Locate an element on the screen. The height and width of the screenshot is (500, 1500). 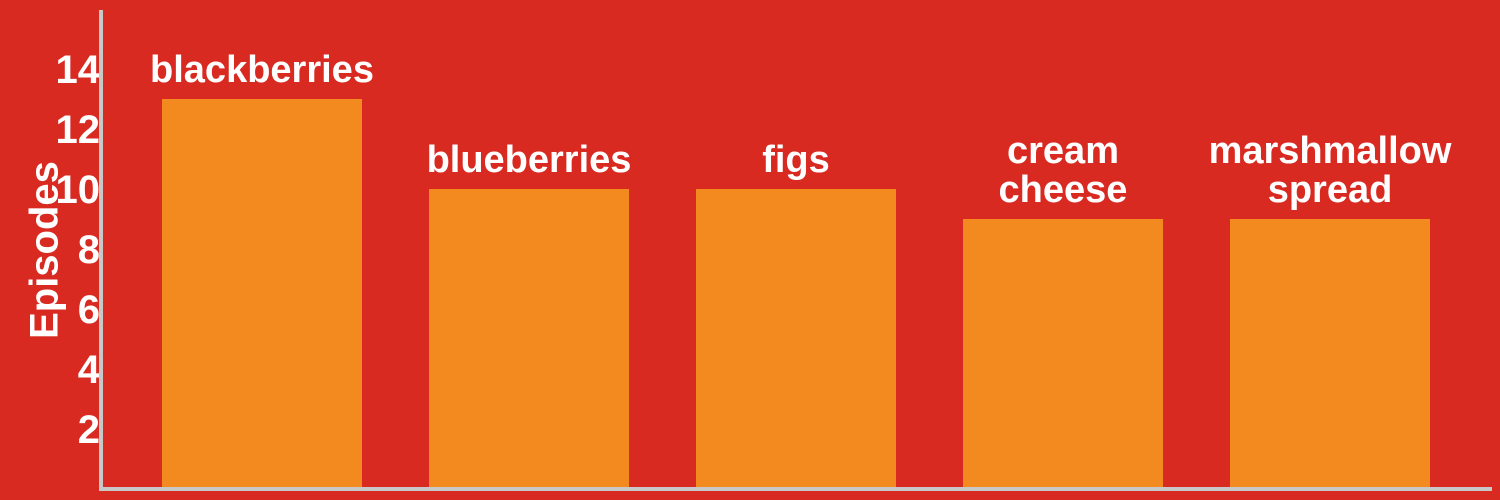
y-tick-label: 14 is located at coordinates (78, 70).